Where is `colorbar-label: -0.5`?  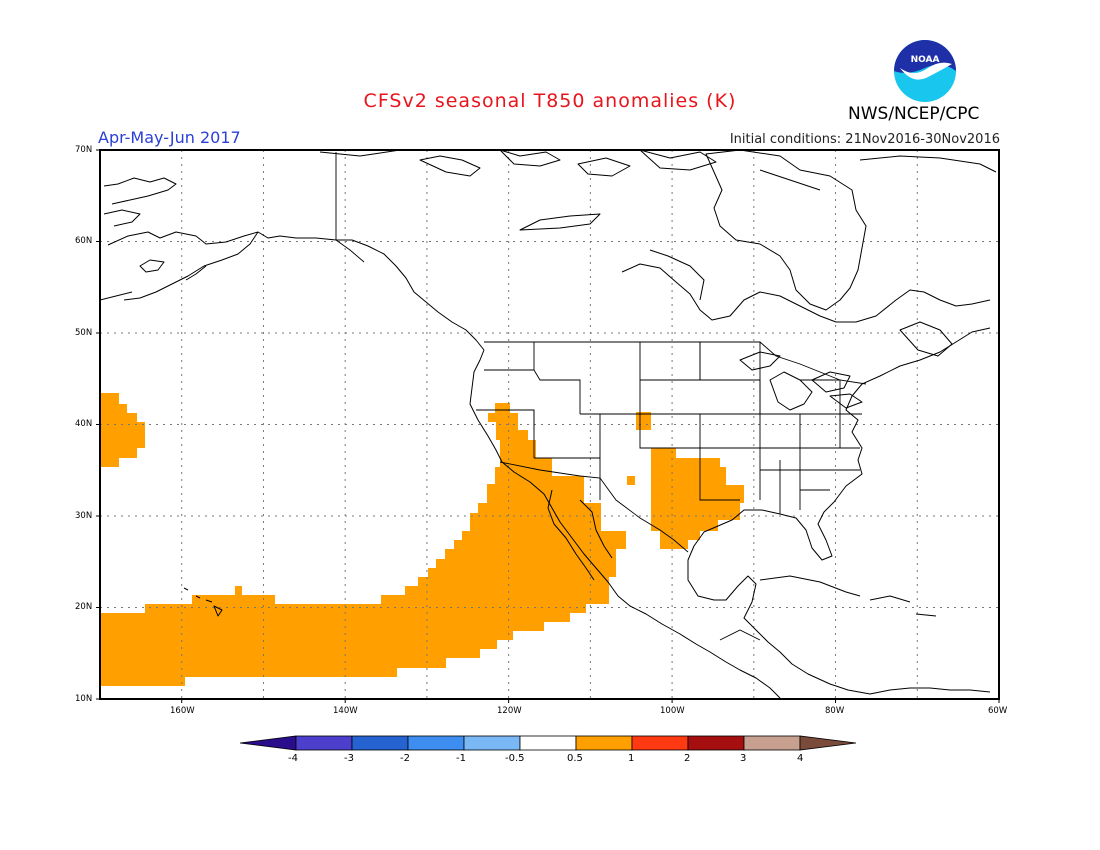
colorbar-label: -0.5 is located at coordinates (515, 758).